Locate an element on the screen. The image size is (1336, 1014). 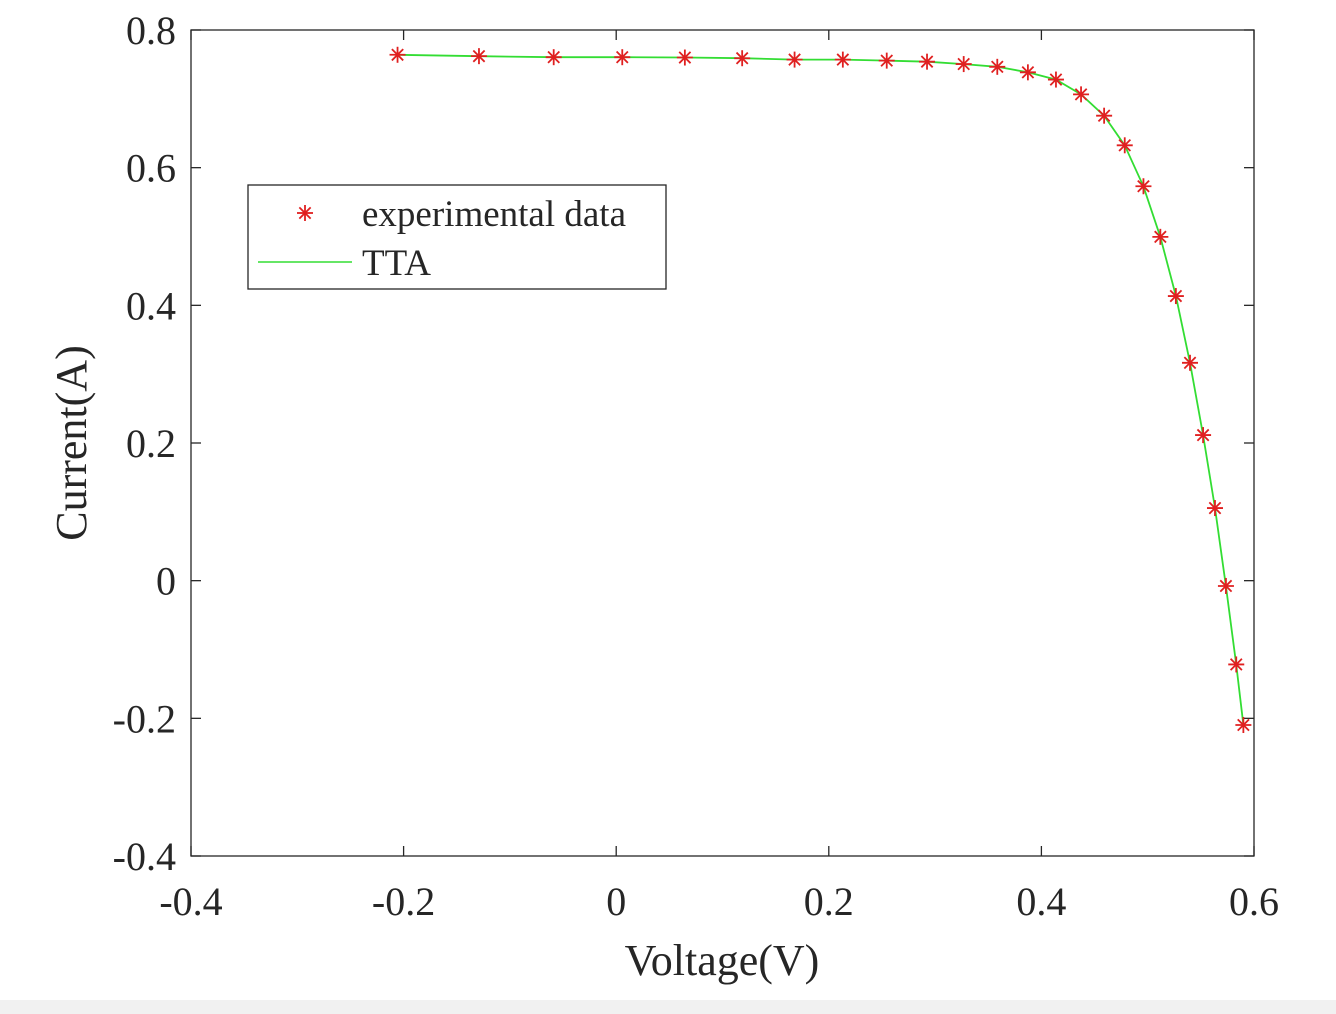
y-tick-label-2: 0 is located at coordinates (166, 581).